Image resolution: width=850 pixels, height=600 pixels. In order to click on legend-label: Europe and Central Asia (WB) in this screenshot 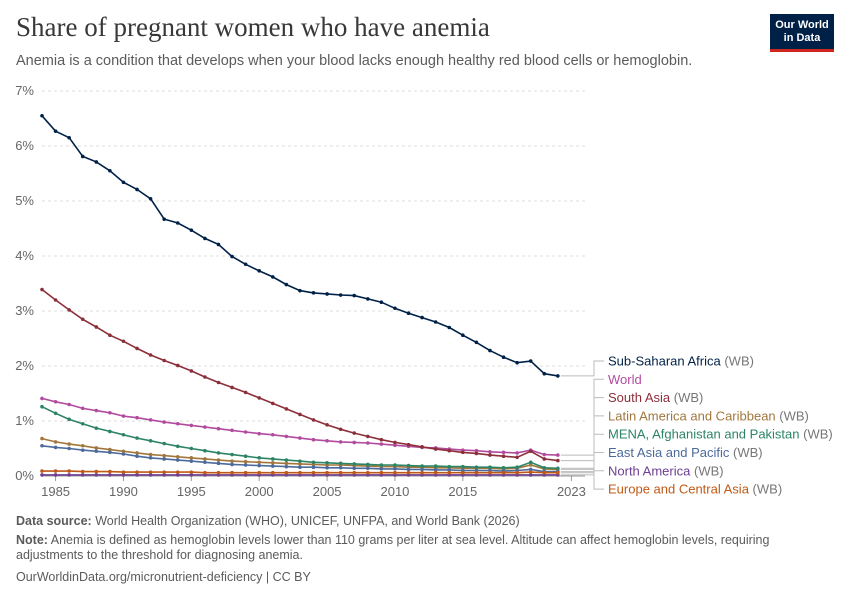, I will do `click(695, 489)`.